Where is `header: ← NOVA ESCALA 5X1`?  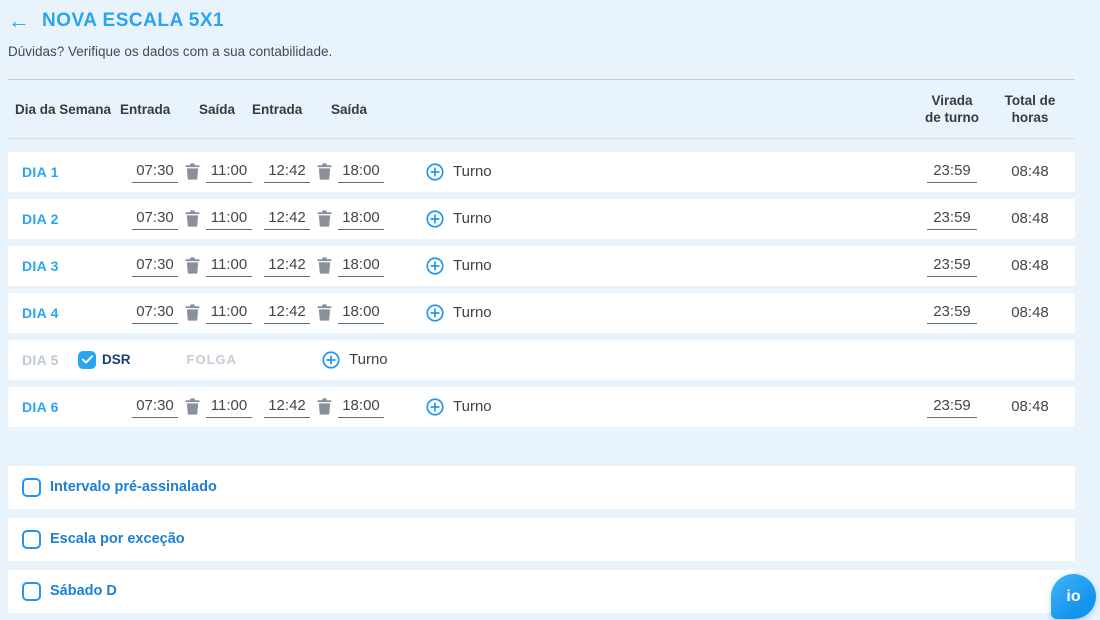 header: ← NOVA ESCALA 5X1 is located at coordinates (541, 16).